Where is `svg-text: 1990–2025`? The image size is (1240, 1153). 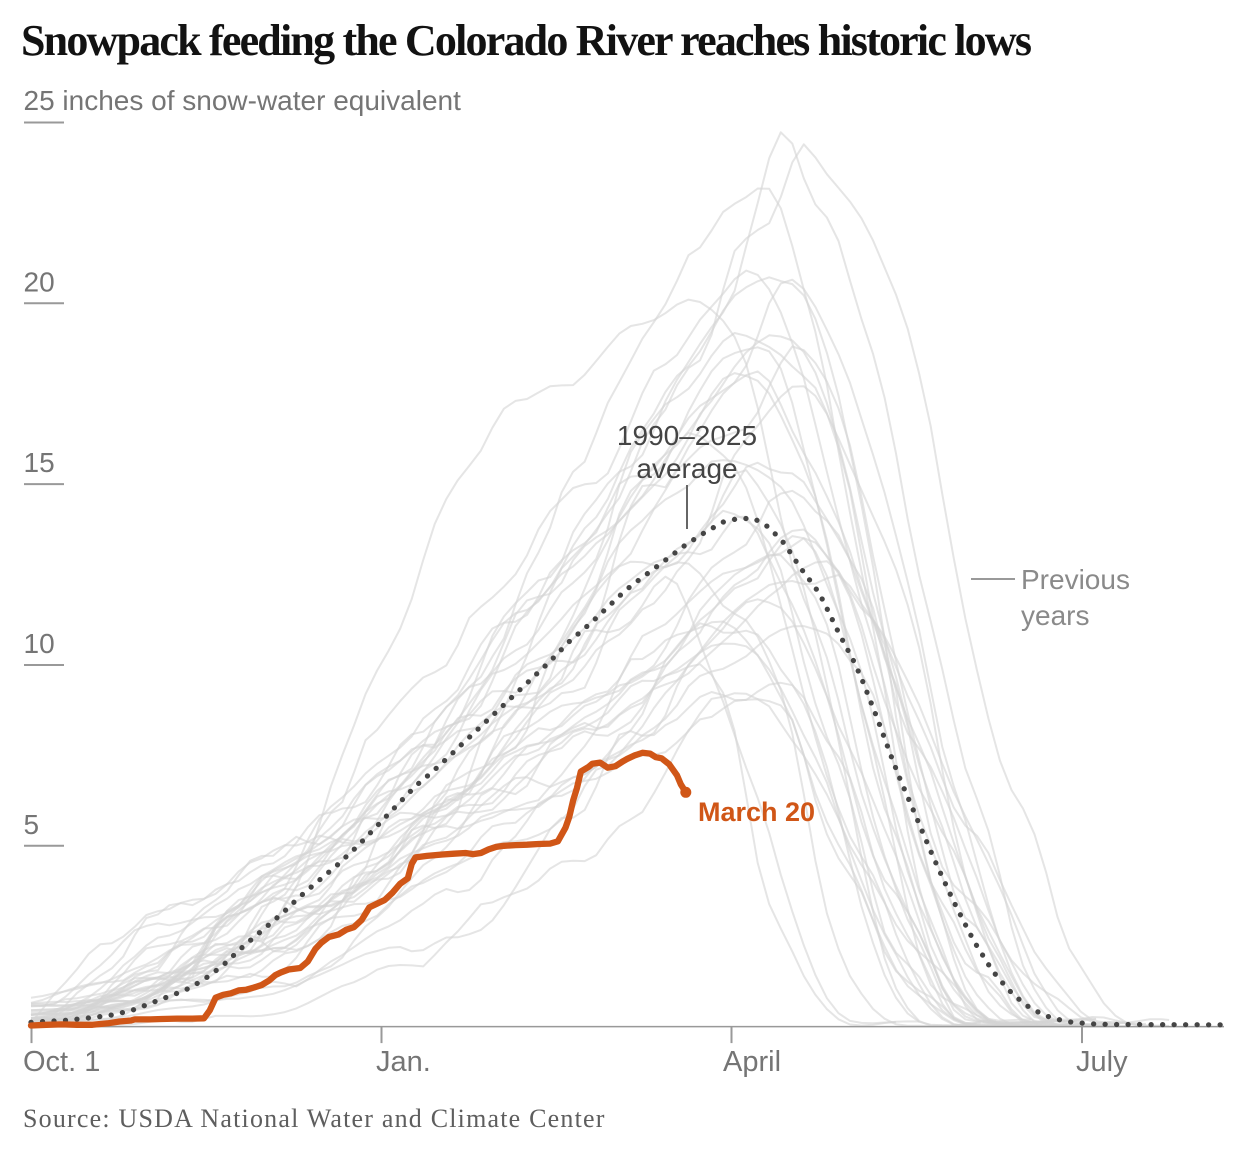
svg-text: 1990–2025 is located at coordinates (687, 435).